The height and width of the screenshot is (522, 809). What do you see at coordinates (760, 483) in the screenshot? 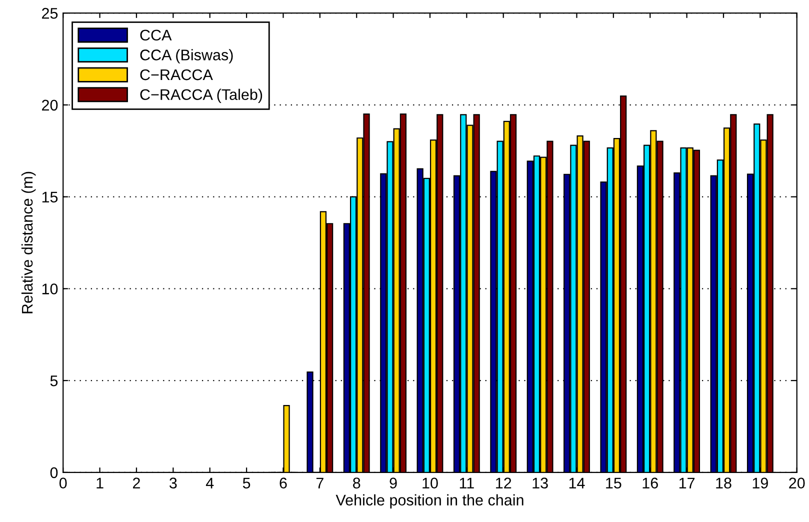
I see `x-tick-label: 19` at bounding box center [760, 483].